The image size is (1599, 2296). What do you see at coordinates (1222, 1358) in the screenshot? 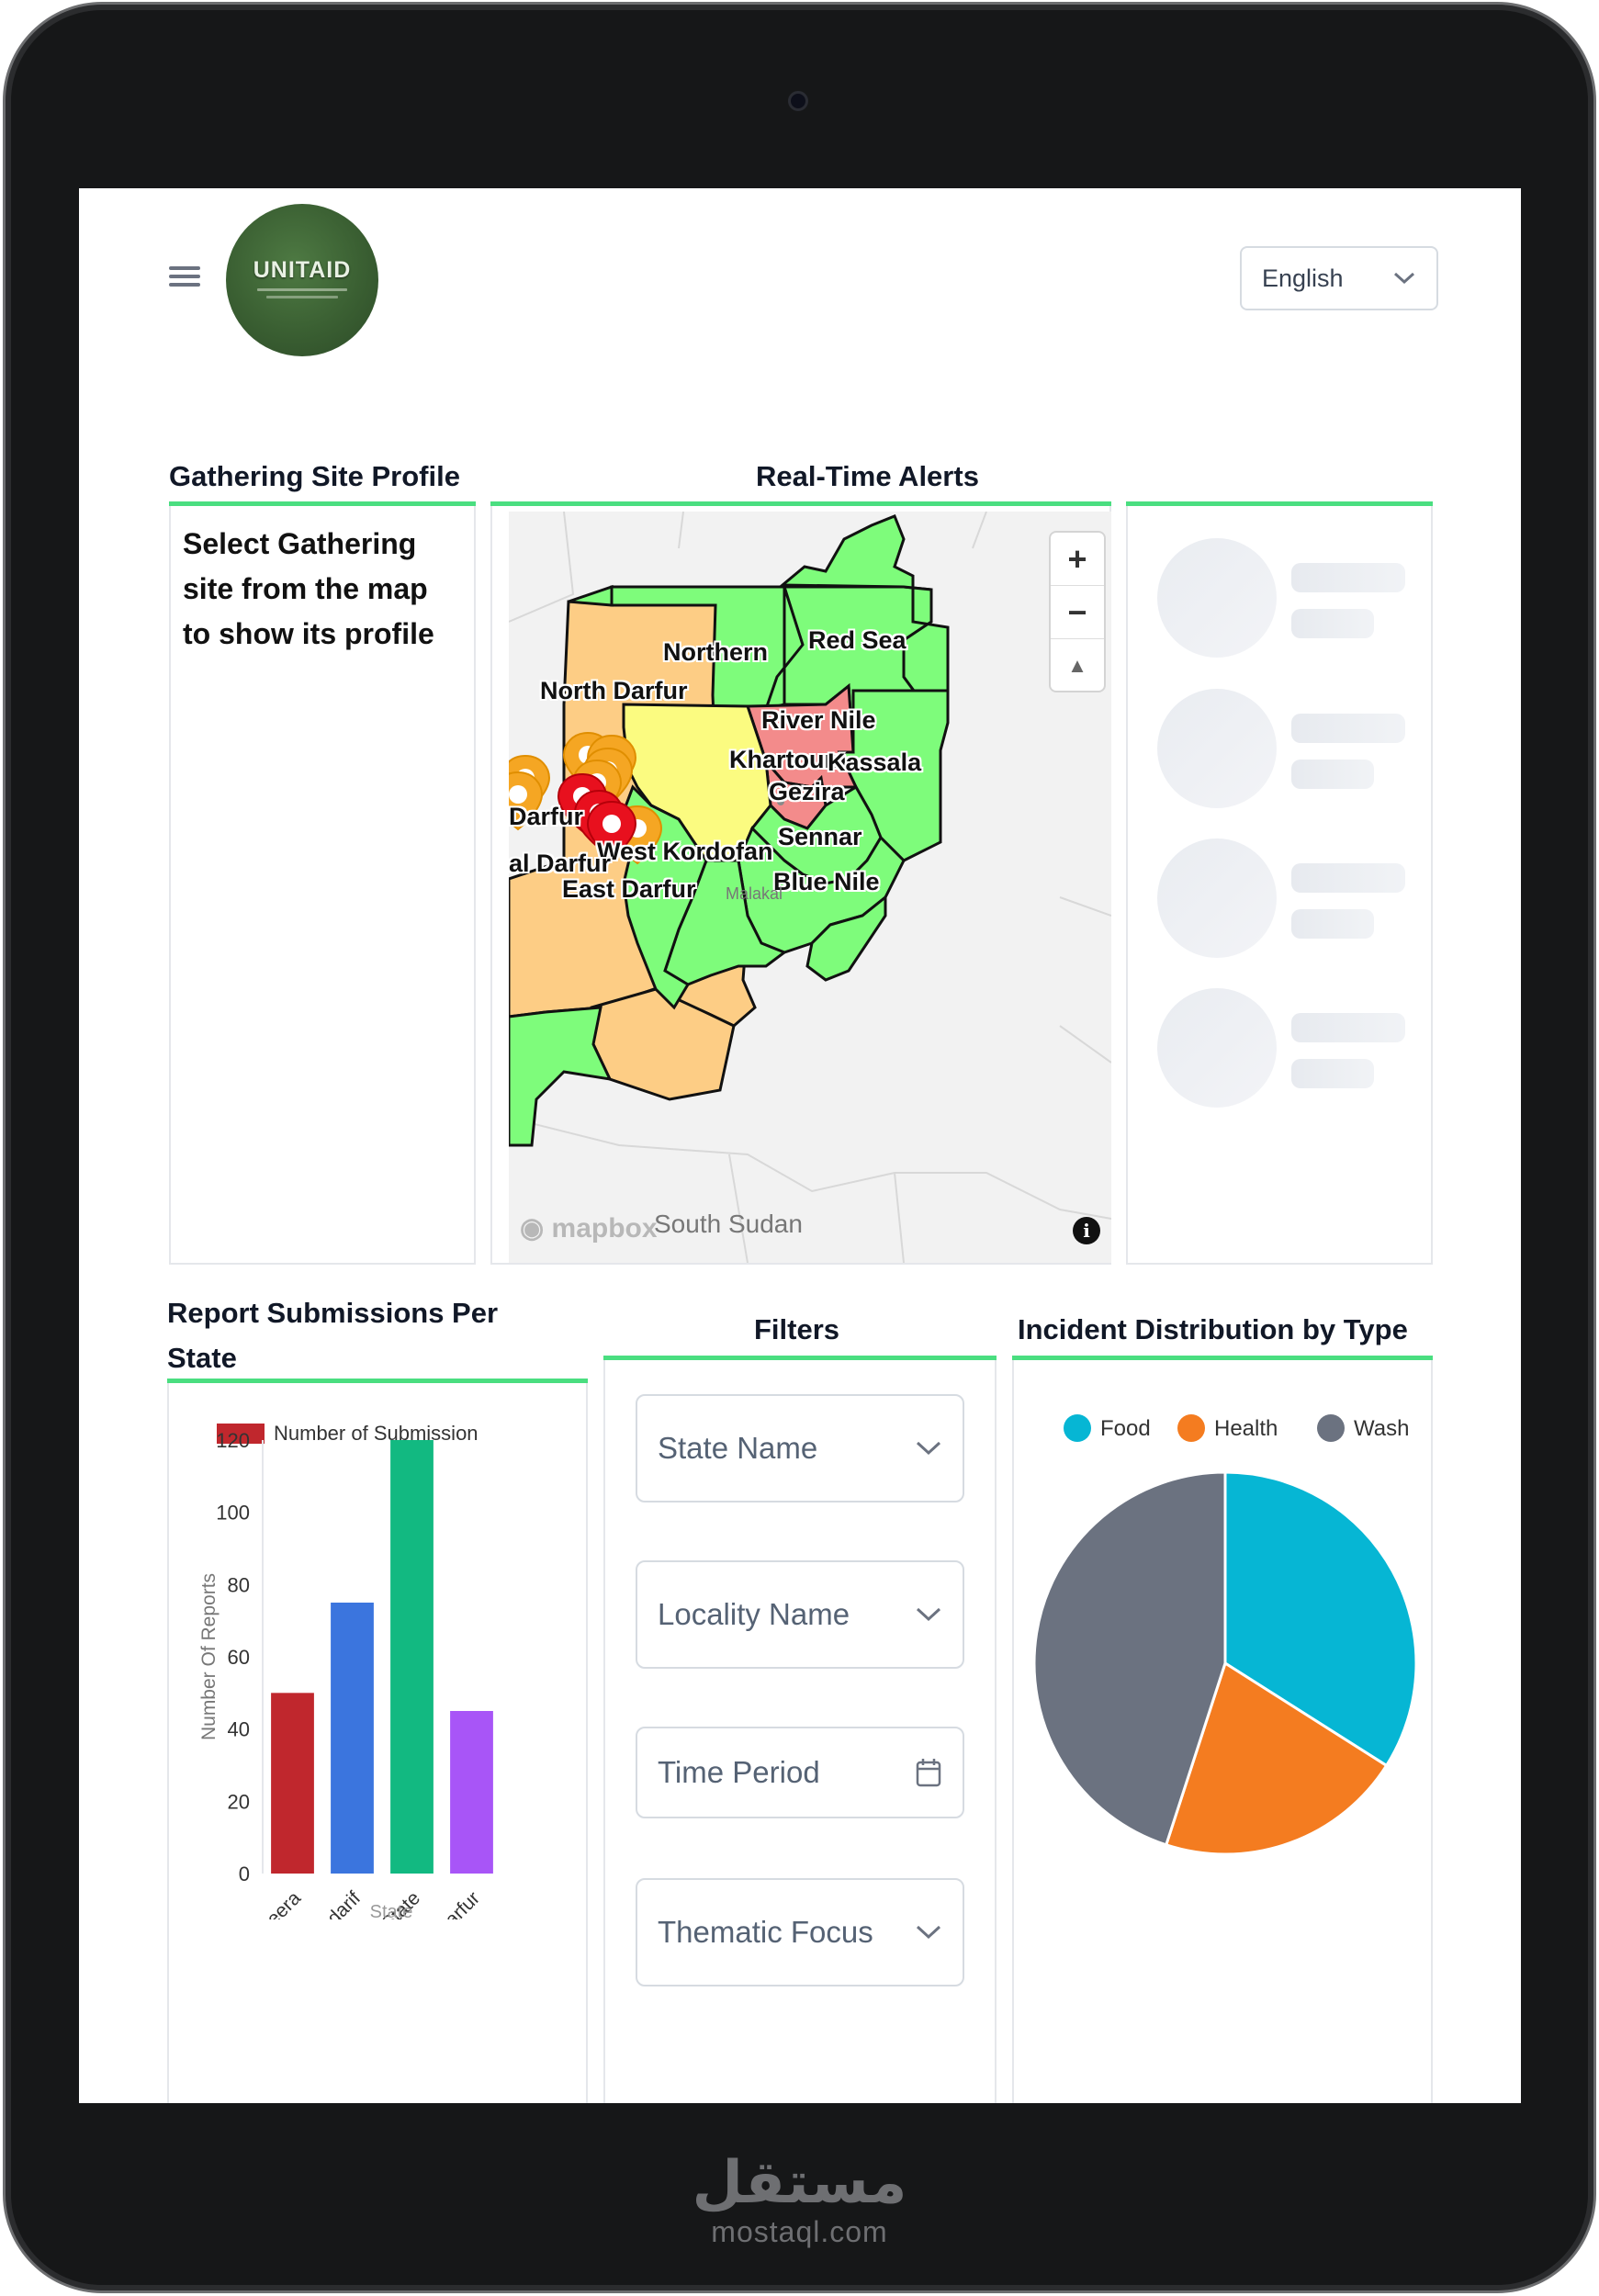
I see `incidents-underline` at bounding box center [1222, 1358].